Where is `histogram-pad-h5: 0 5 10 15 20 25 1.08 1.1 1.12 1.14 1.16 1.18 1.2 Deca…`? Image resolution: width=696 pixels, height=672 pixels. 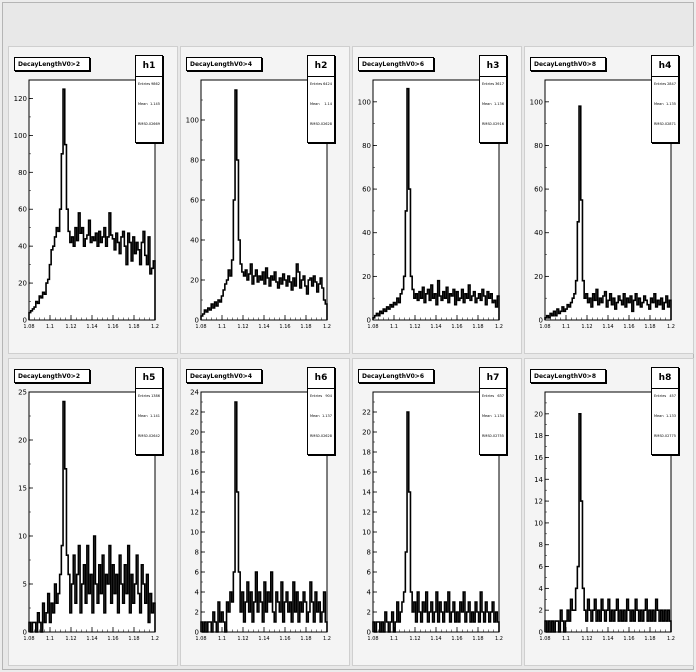 histogram-pad-h5: 0 5 10 15 20 25 1.08 1.1 1.12 1.14 1.16 1.18 1.2 Deca… is located at coordinates (93, 512).